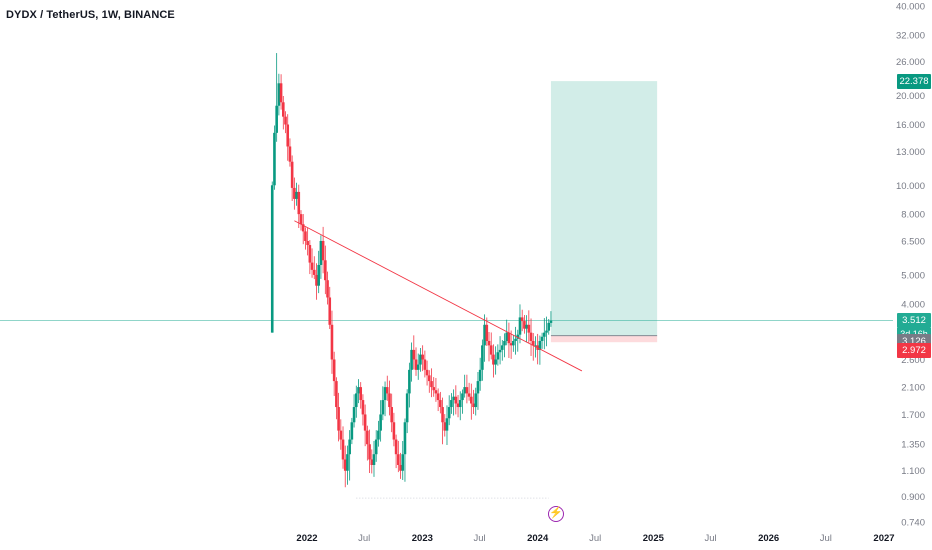 Image resolution: width=932 pixels, height=550 pixels. I want to click on symbol-title: DYDX / TetherUS, 1W, BINANCE, so click(90, 15).